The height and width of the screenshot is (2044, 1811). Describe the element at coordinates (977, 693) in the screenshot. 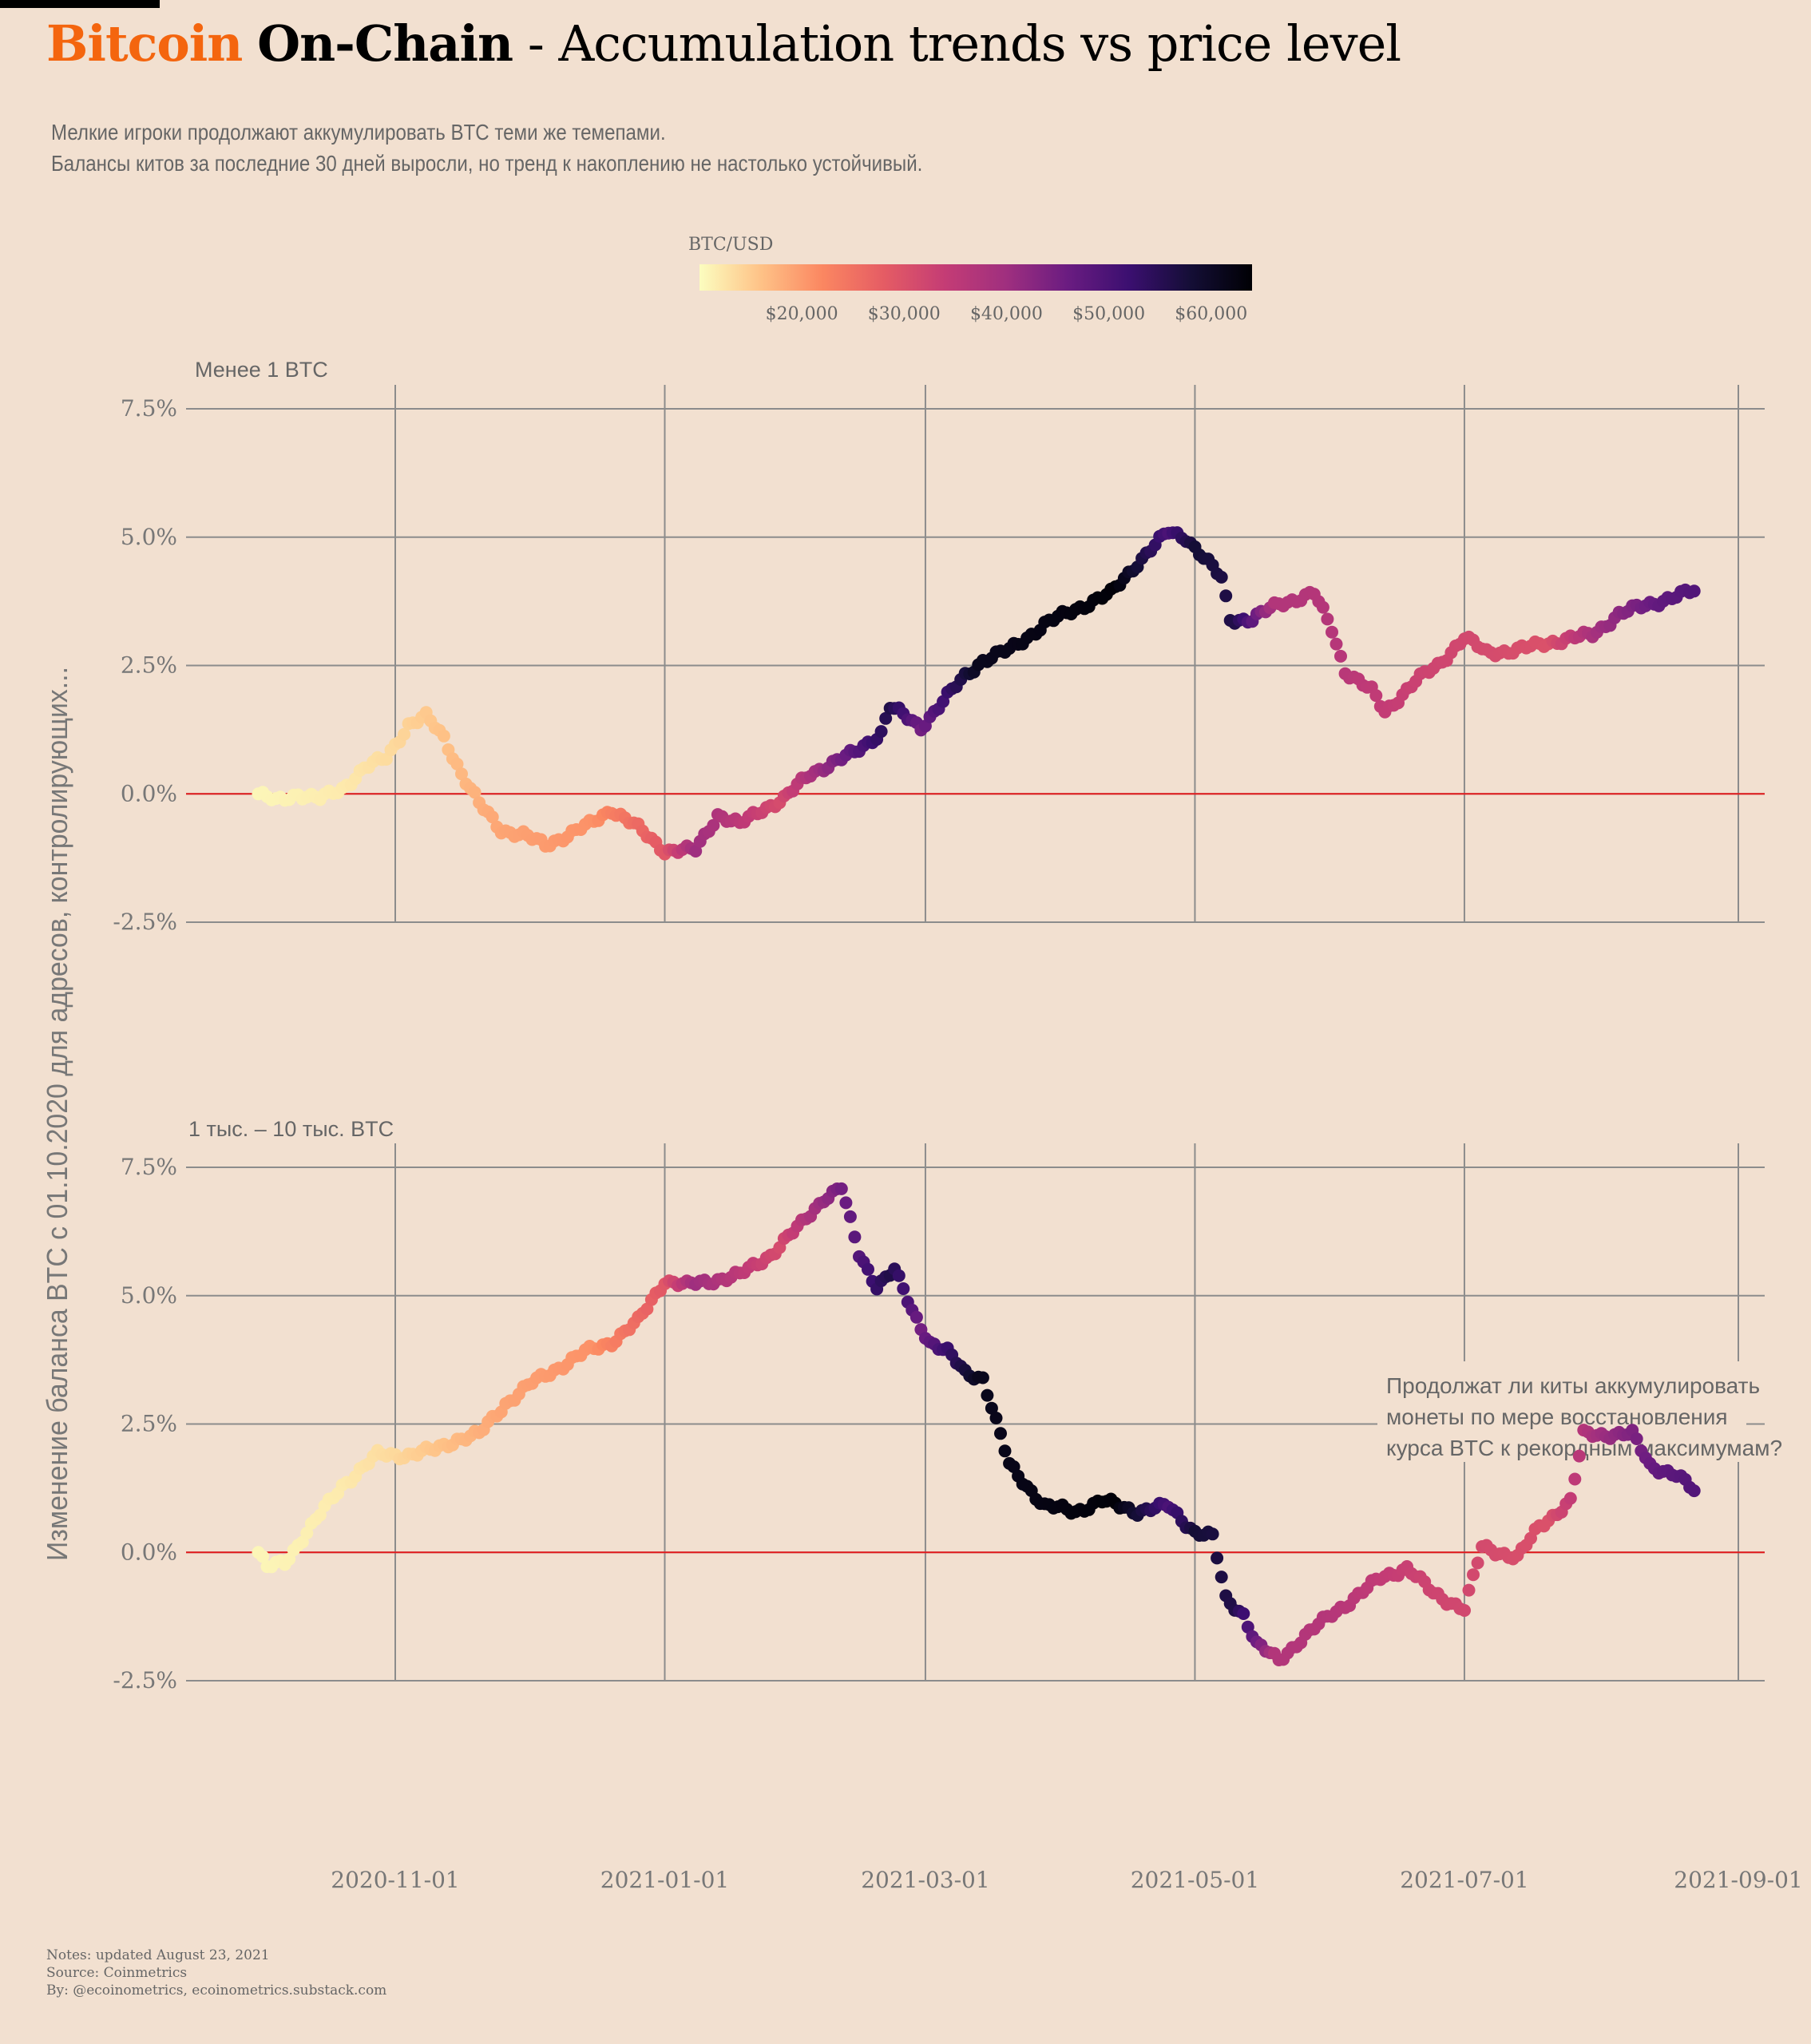

I see `series-points` at that location.